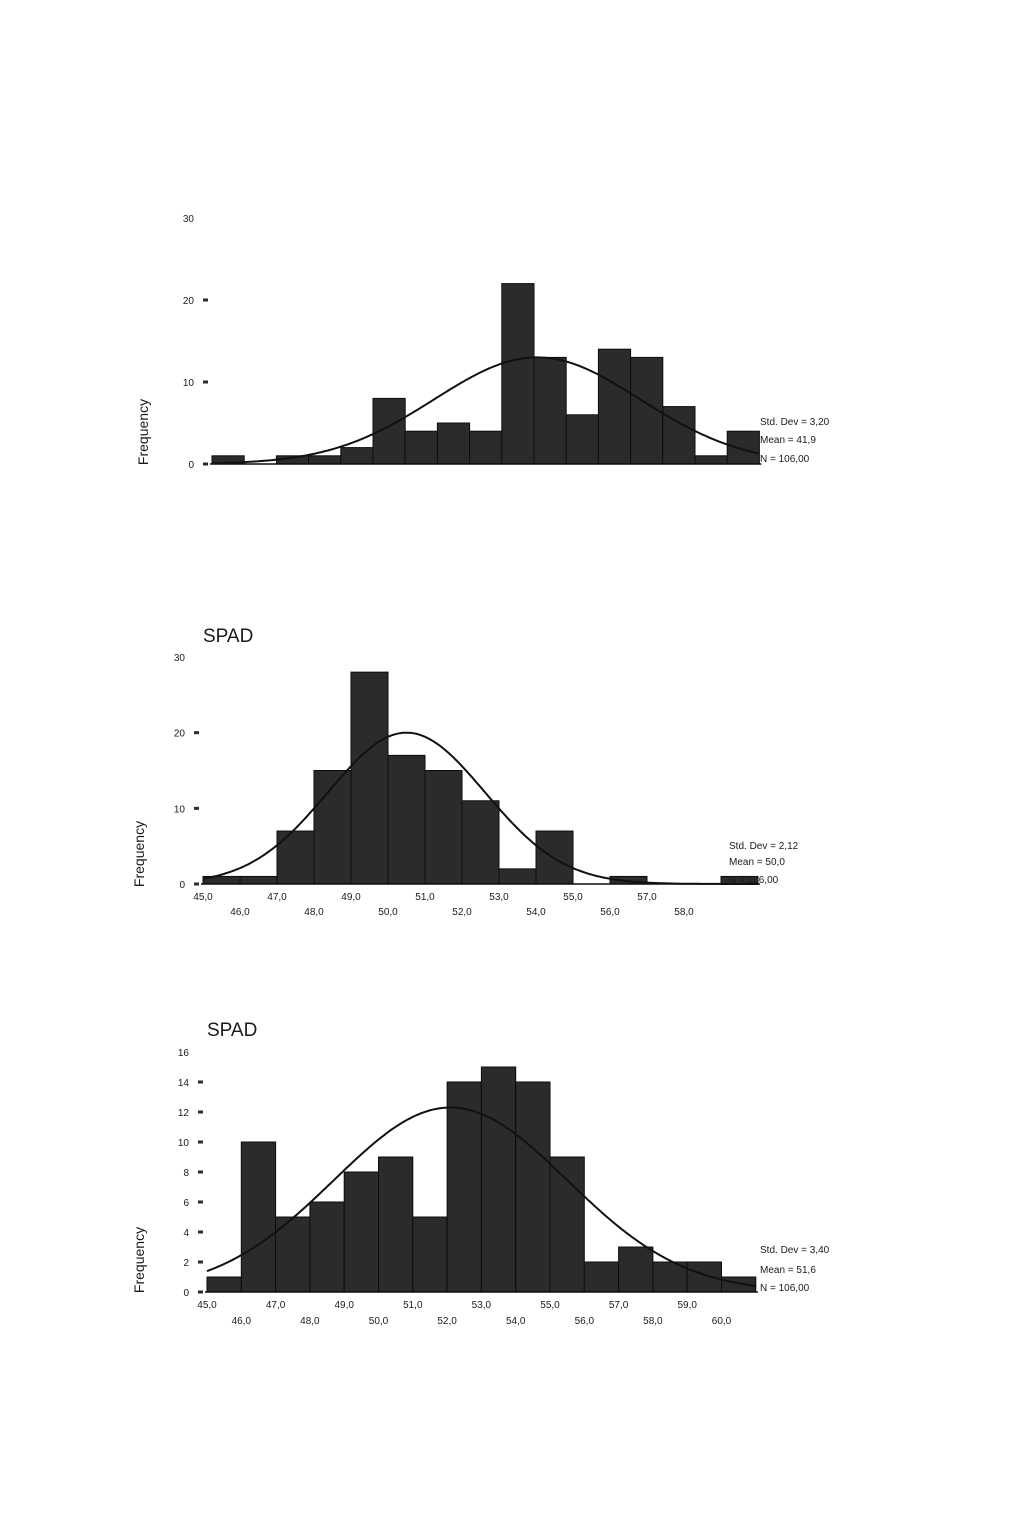  I want to click on chart3-y-tick-label: 0, so click(186, 1293).